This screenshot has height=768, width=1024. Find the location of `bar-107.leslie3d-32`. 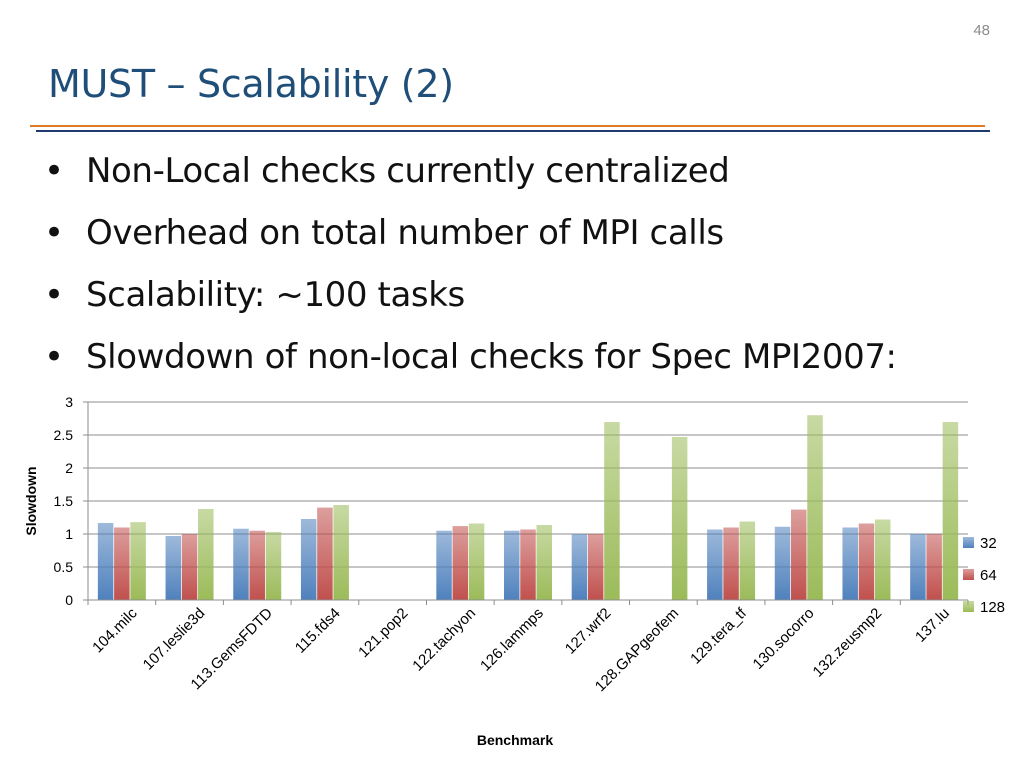

bar-107.leslie3d-32 is located at coordinates (173, 567).